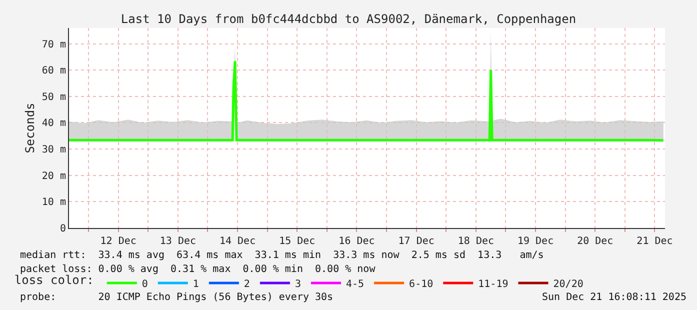 The image size is (697, 310). I want to click on legend-label: 1, so click(195, 284).